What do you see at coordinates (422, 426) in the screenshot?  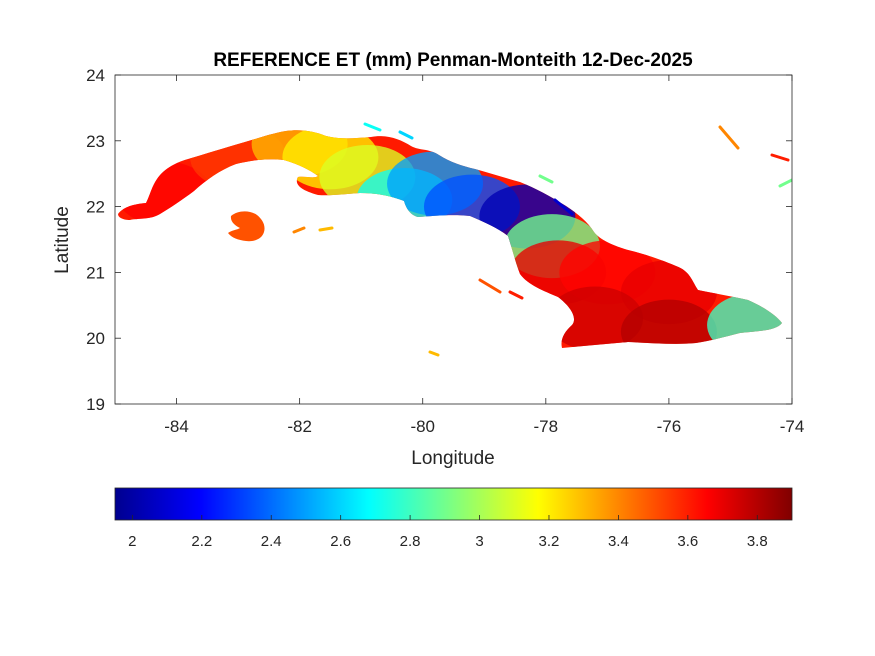 I see `x-tick-label: -80` at bounding box center [422, 426].